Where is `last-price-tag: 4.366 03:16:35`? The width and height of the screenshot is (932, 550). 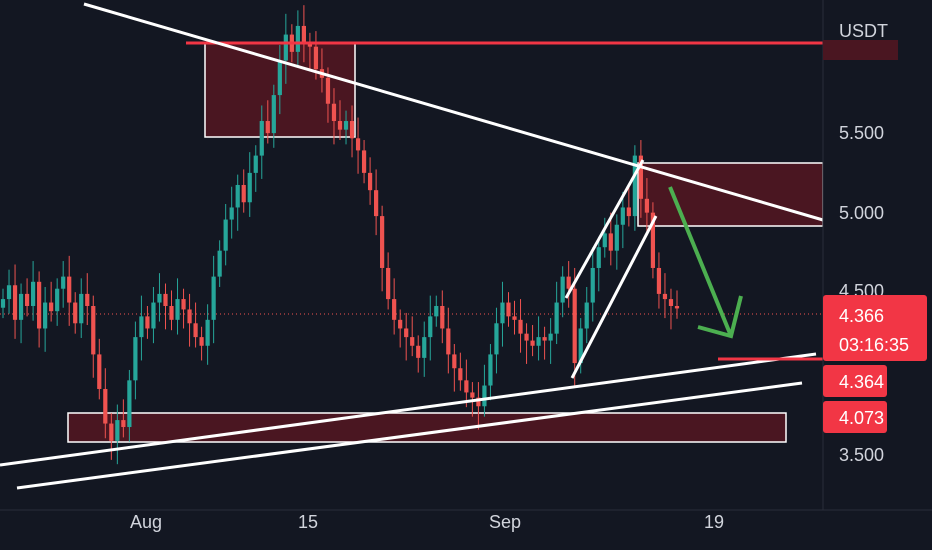
last-price-tag: 4.366 03:16:35 is located at coordinates (875, 328).